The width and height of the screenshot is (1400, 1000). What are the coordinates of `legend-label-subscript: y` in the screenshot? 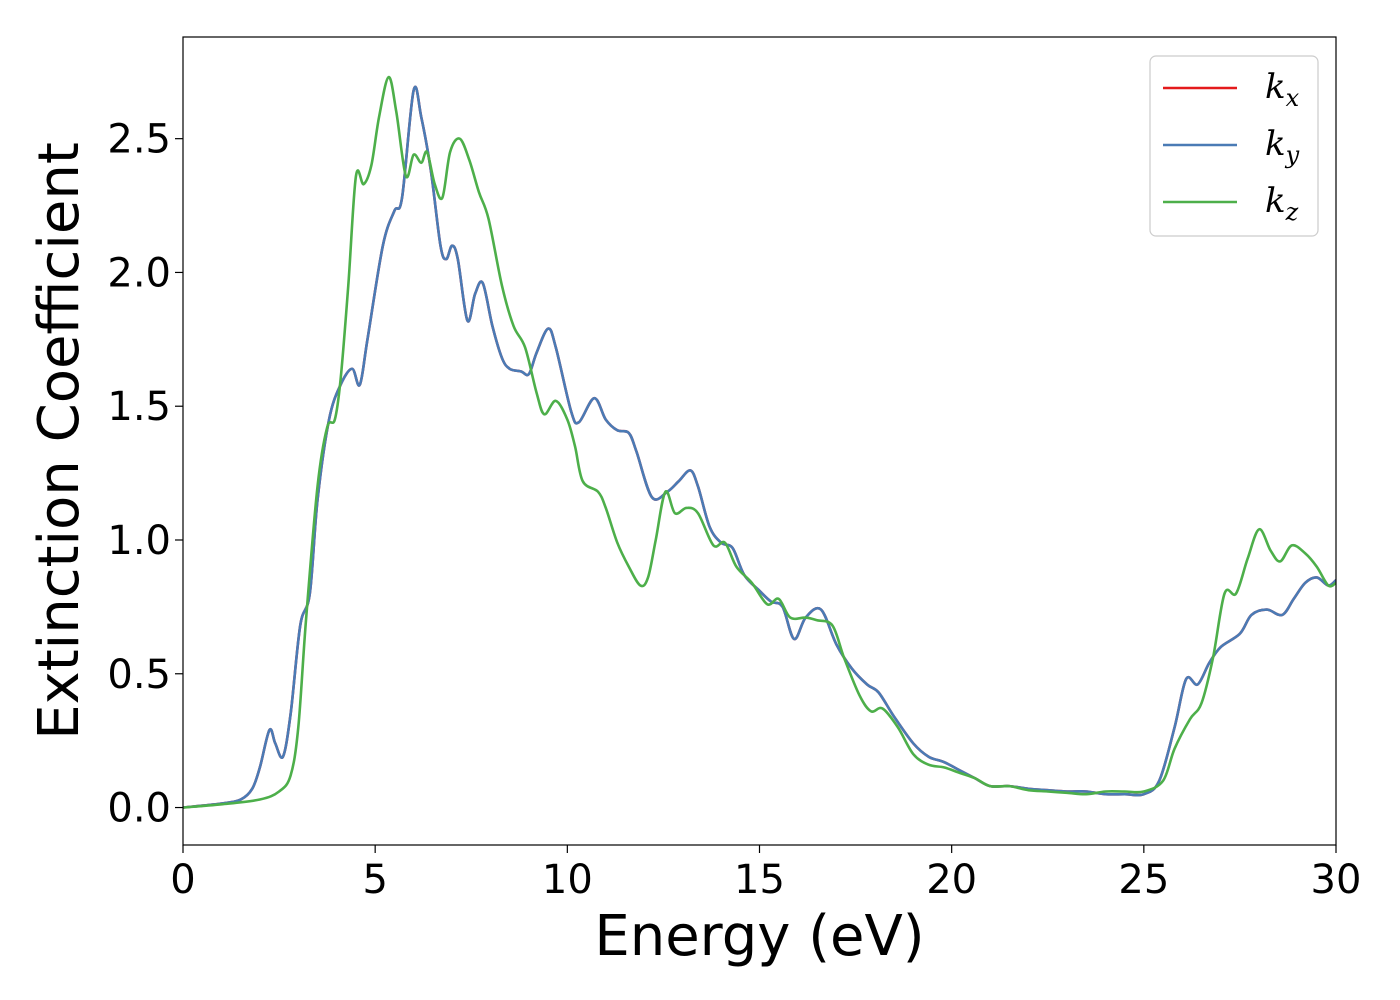 It's located at (1292, 155).